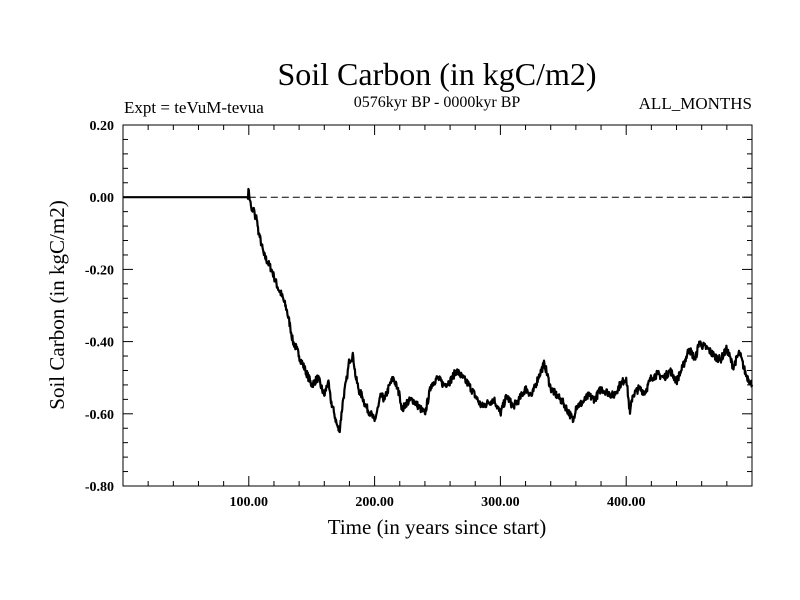  Describe the element at coordinates (99, 487) in the screenshot. I see `y-tick-label: -0.80` at that location.